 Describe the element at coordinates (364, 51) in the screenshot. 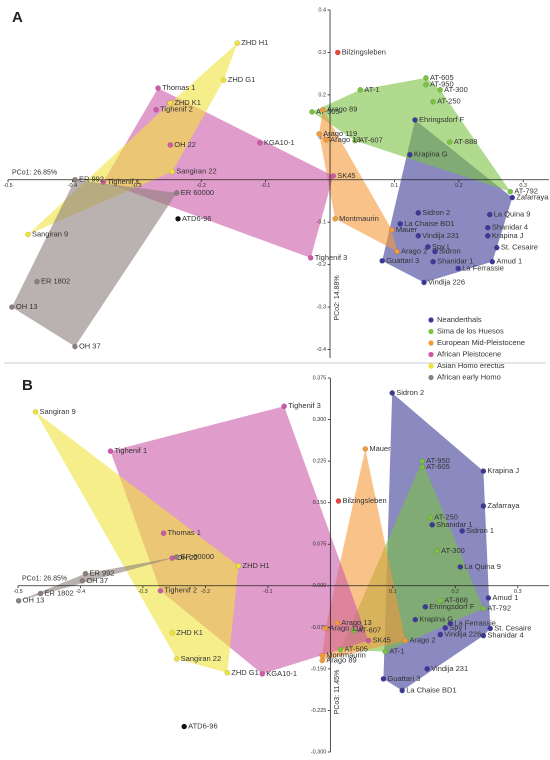

I see `specimen-label: Bilzingsleben` at that location.